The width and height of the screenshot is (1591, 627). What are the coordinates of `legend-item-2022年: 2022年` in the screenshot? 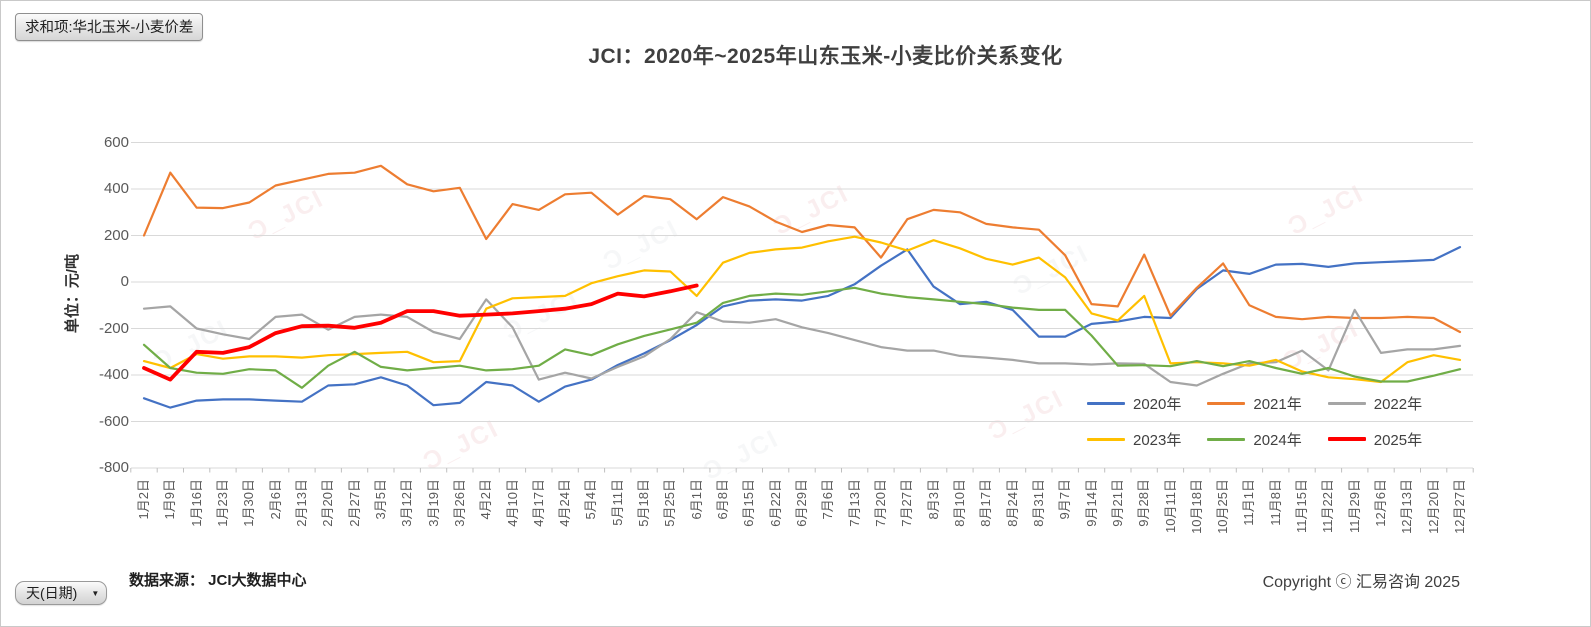 It's located at (1375, 403).